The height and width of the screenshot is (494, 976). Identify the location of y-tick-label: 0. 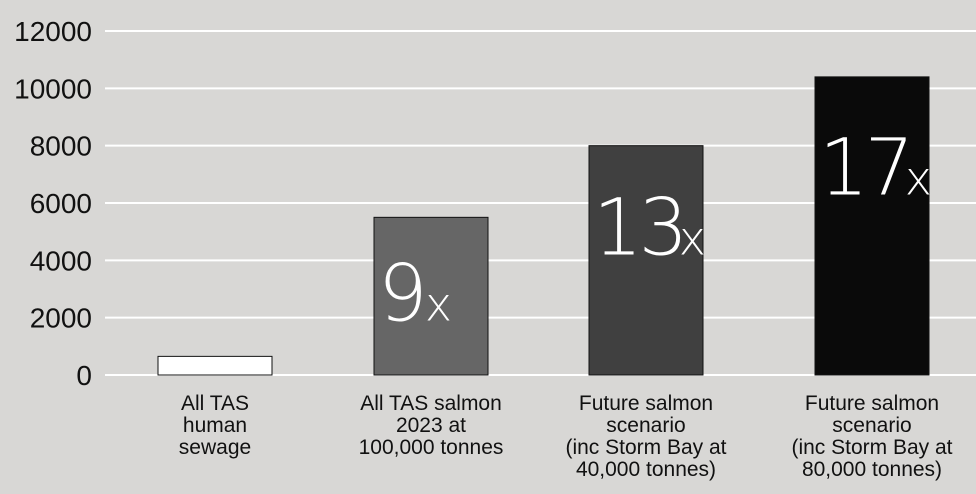
(84, 375).